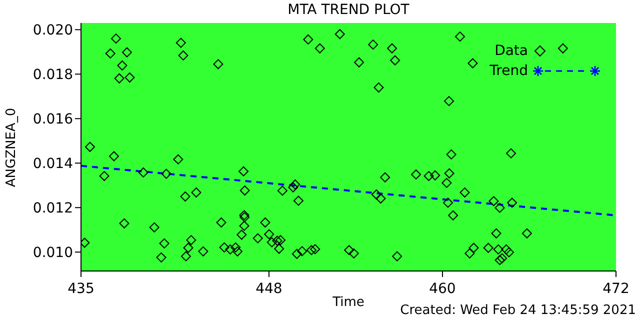 This screenshot has height=320, width=640. What do you see at coordinates (52, 30) in the screenshot?
I see `y-tick-label: 0.020` at bounding box center [52, 30].